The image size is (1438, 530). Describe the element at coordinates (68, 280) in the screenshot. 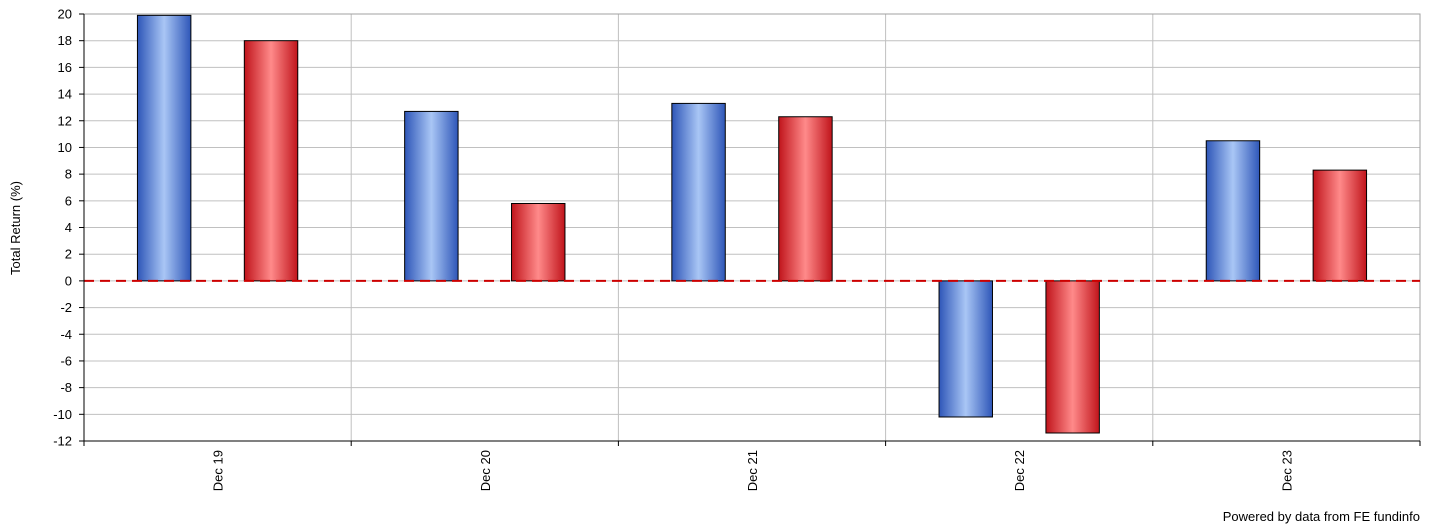

I see `y-tick-label: 0` at that location.